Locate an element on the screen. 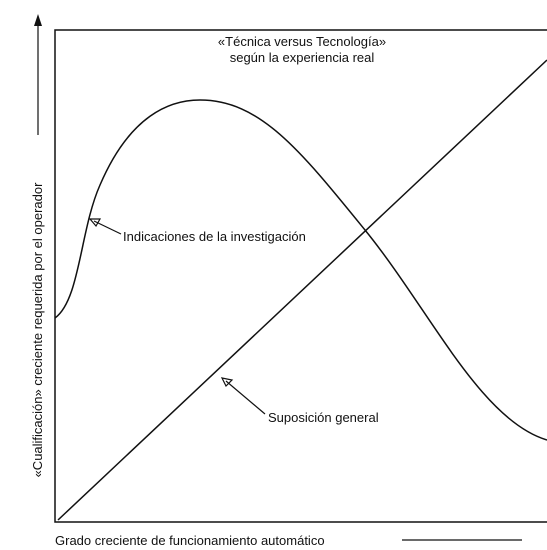  title-line: según la experiencia real is located at coordinates (302, 57).